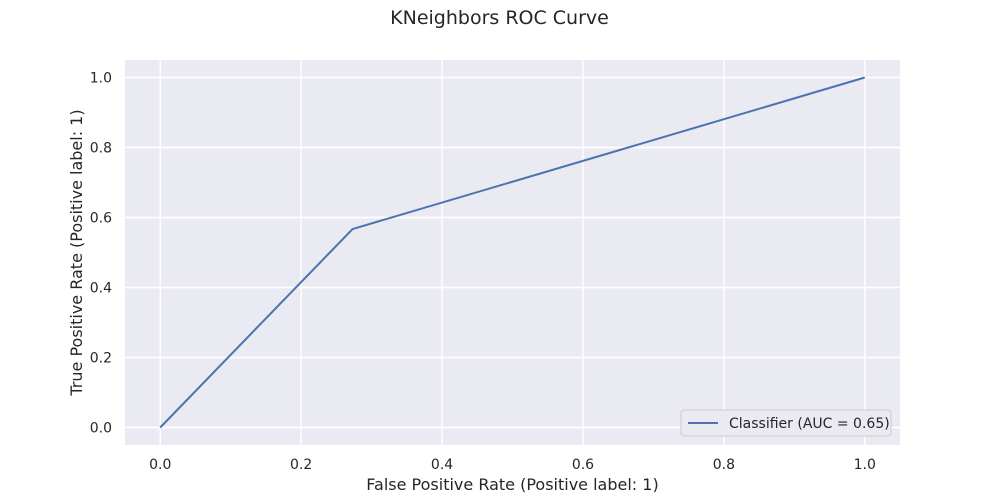 The height and width of the screenshot is (500, 1000). What do you see at coordinates (101, 219) in the screenshot?
I see `y-tick-label: 0.6` at bounding box center [101, 219].